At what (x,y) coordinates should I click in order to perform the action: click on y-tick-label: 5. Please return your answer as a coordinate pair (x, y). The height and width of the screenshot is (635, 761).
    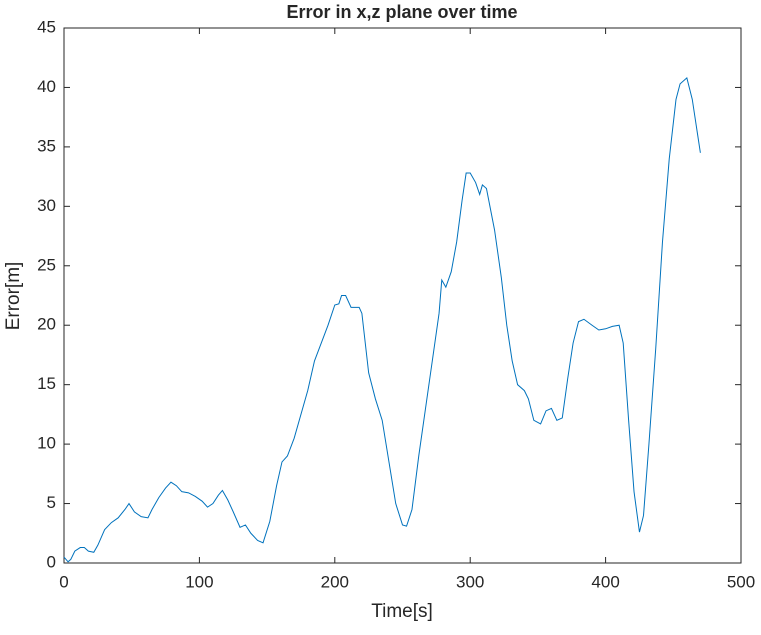
    Looking at the image, I should click on (51, 502).